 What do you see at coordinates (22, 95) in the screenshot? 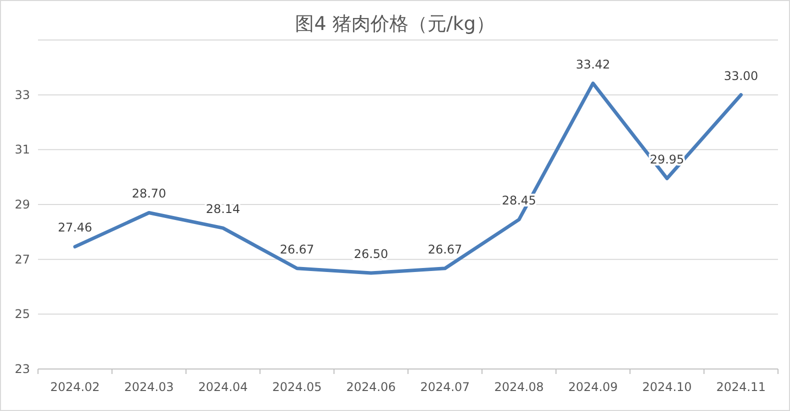
I see `y-tick-label: 33` at bounding box center [22, 95].